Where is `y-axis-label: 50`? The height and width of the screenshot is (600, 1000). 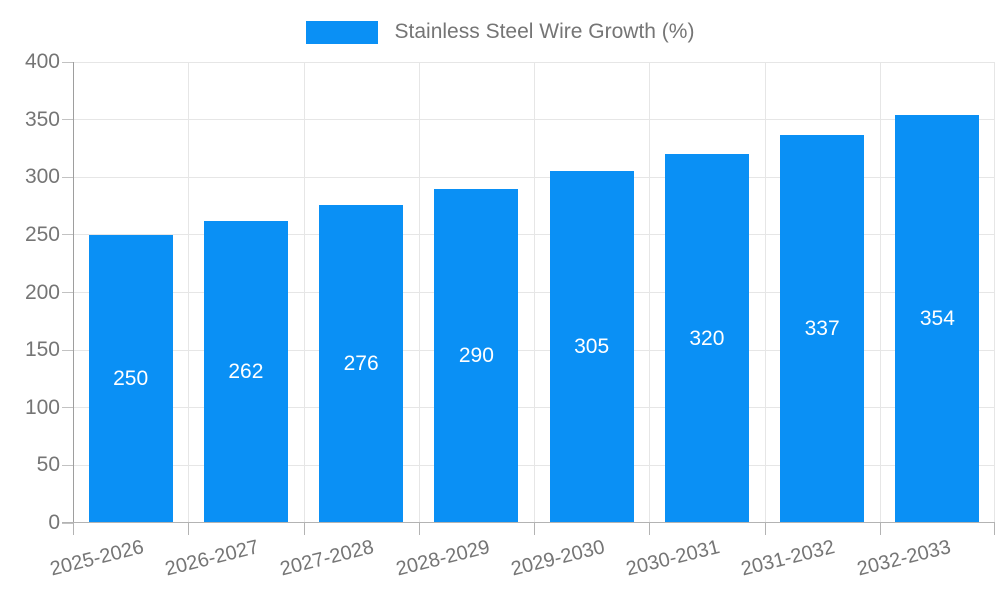
y-axis-label: 50 is located at coordinates (48, 465).